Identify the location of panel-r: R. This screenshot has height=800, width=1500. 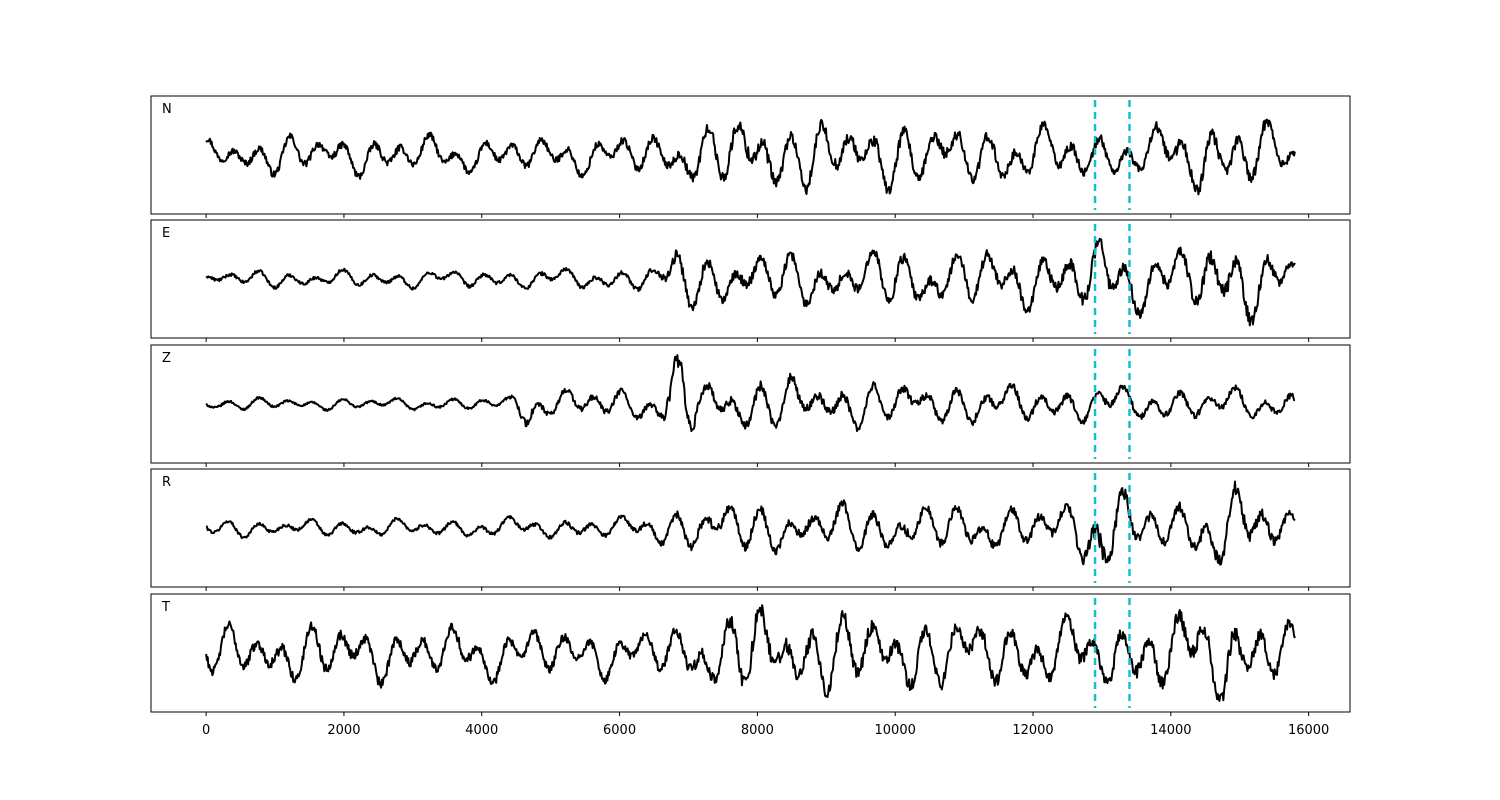
(750, 529).